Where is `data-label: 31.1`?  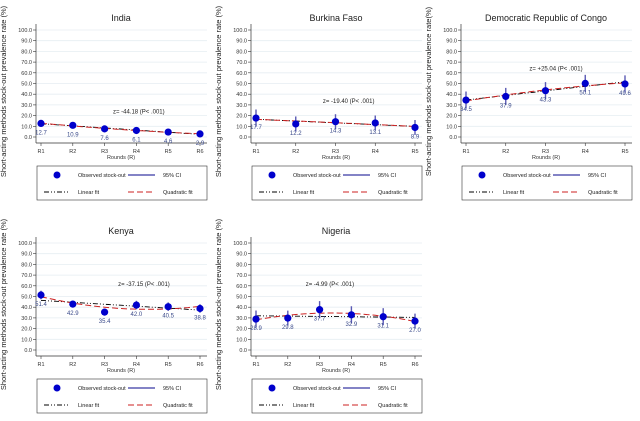
data-label: 31.1 is located at coordinates (383, 327).